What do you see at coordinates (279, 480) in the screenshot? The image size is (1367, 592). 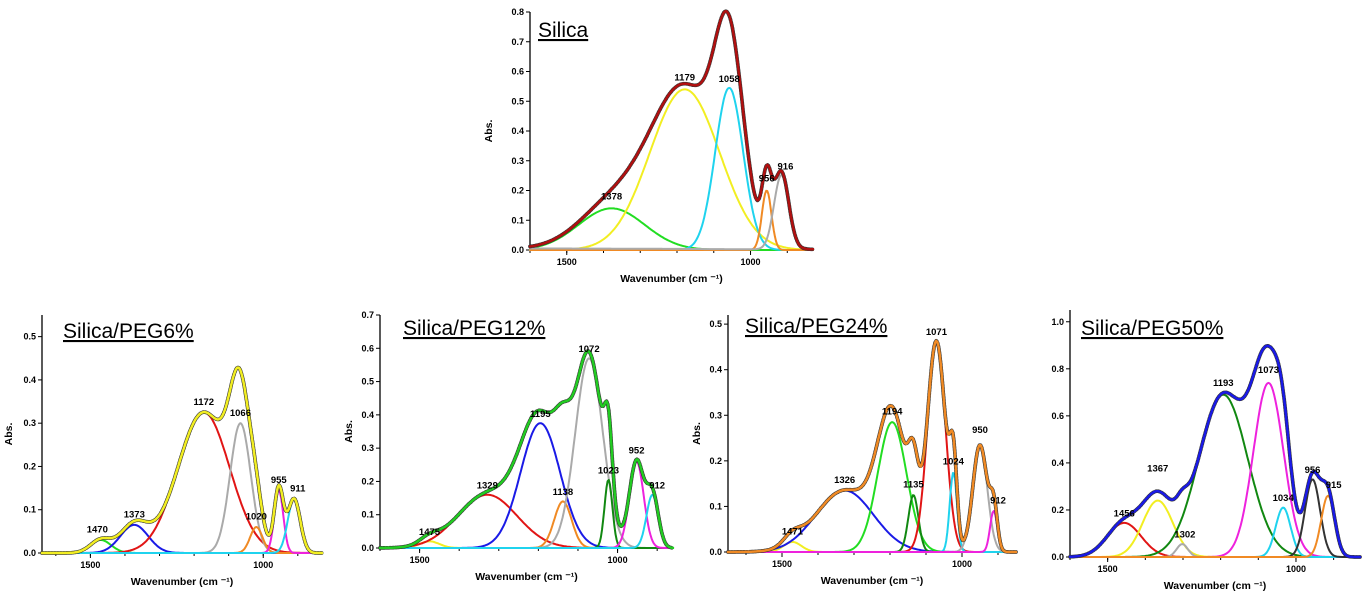 I see `peak-label: 955` at bounding box center [279, 480].